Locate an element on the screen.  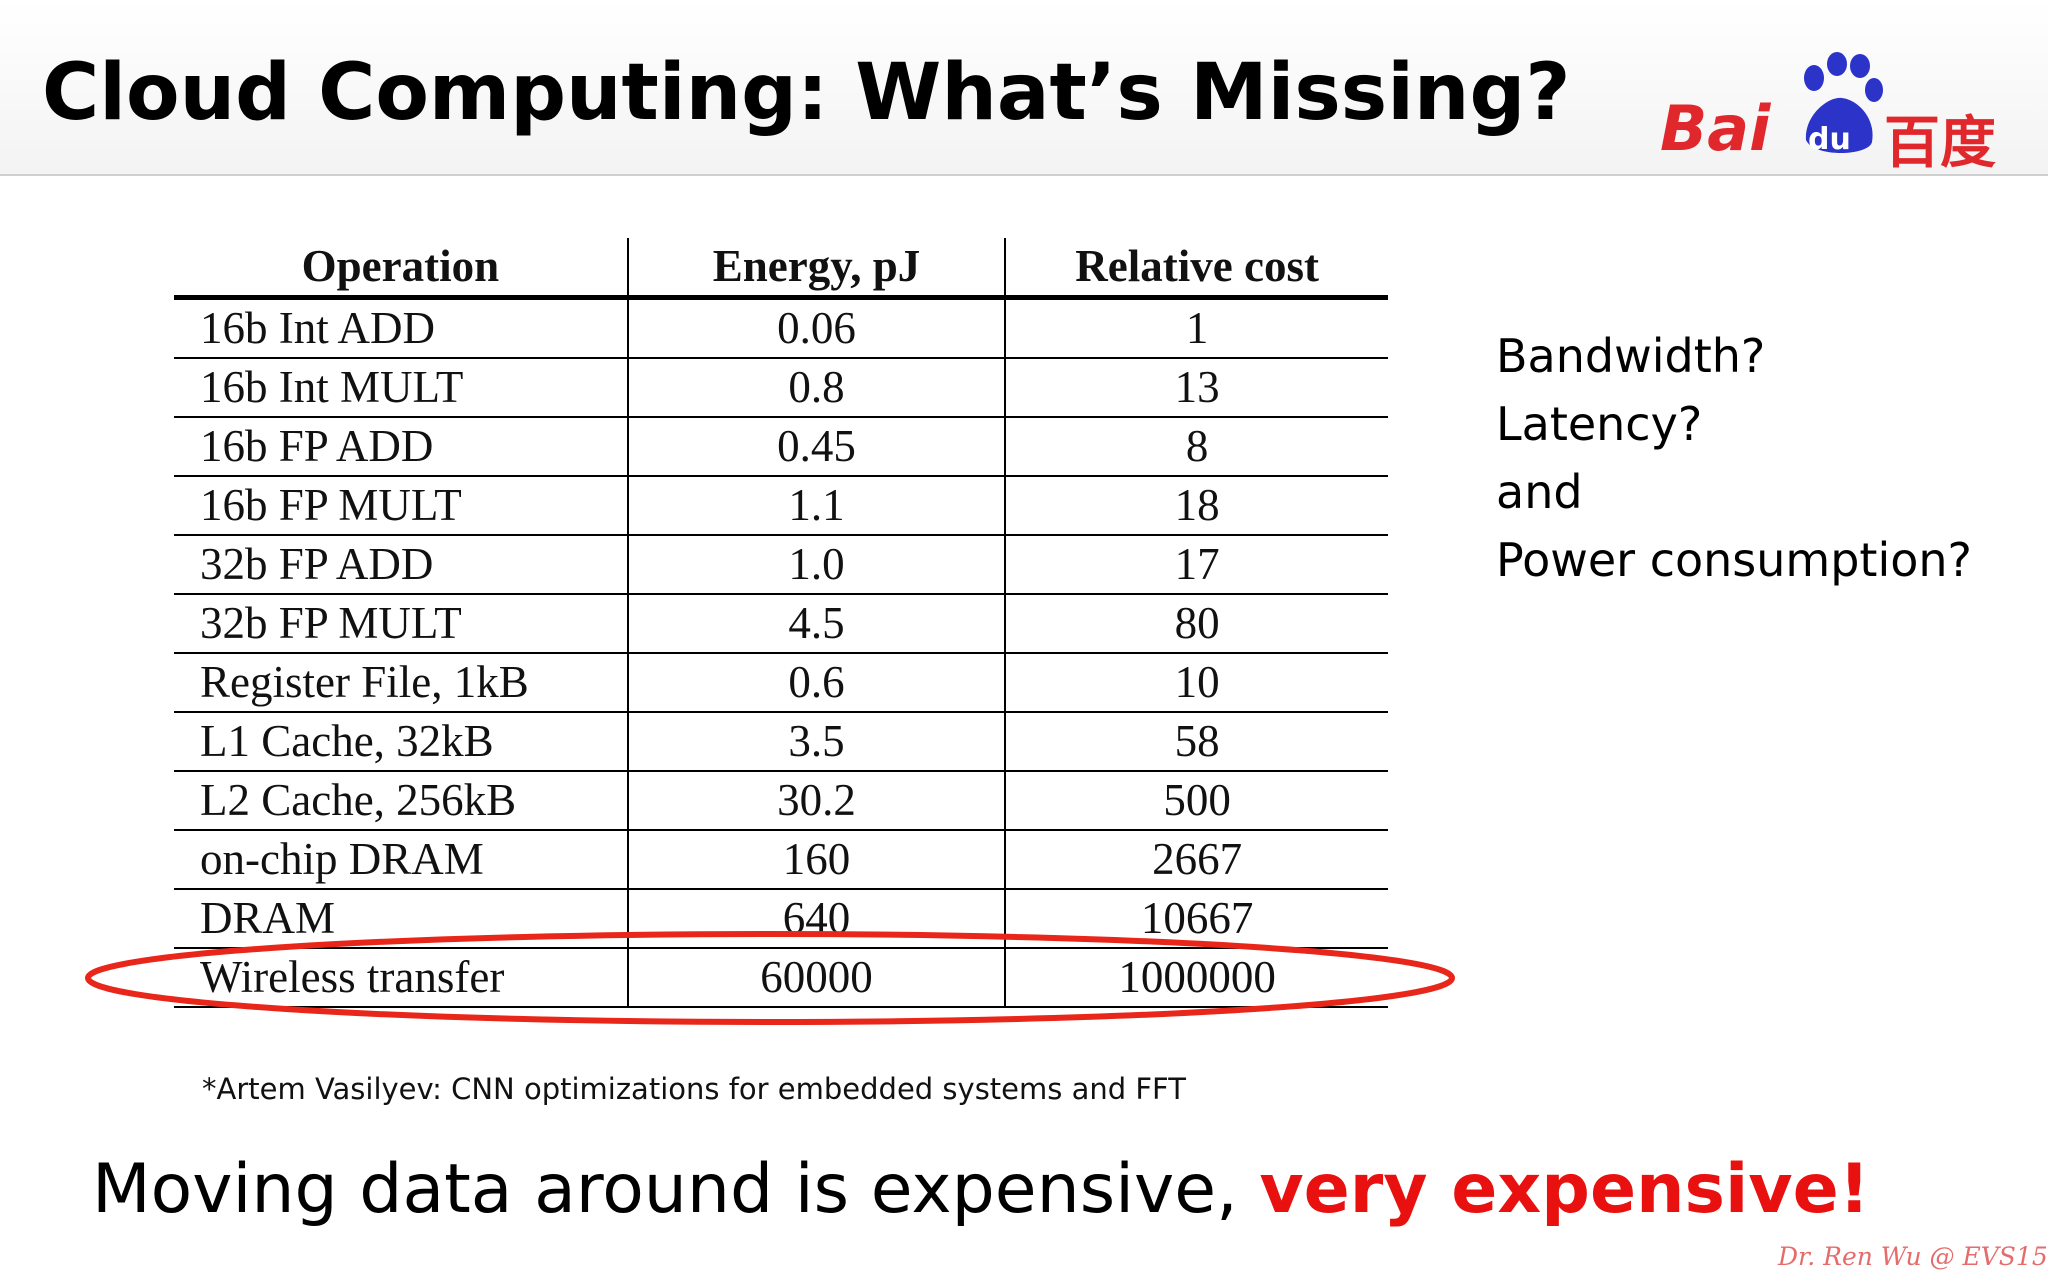
energy-cell: 30.2 is located at coordinates (817, 801).